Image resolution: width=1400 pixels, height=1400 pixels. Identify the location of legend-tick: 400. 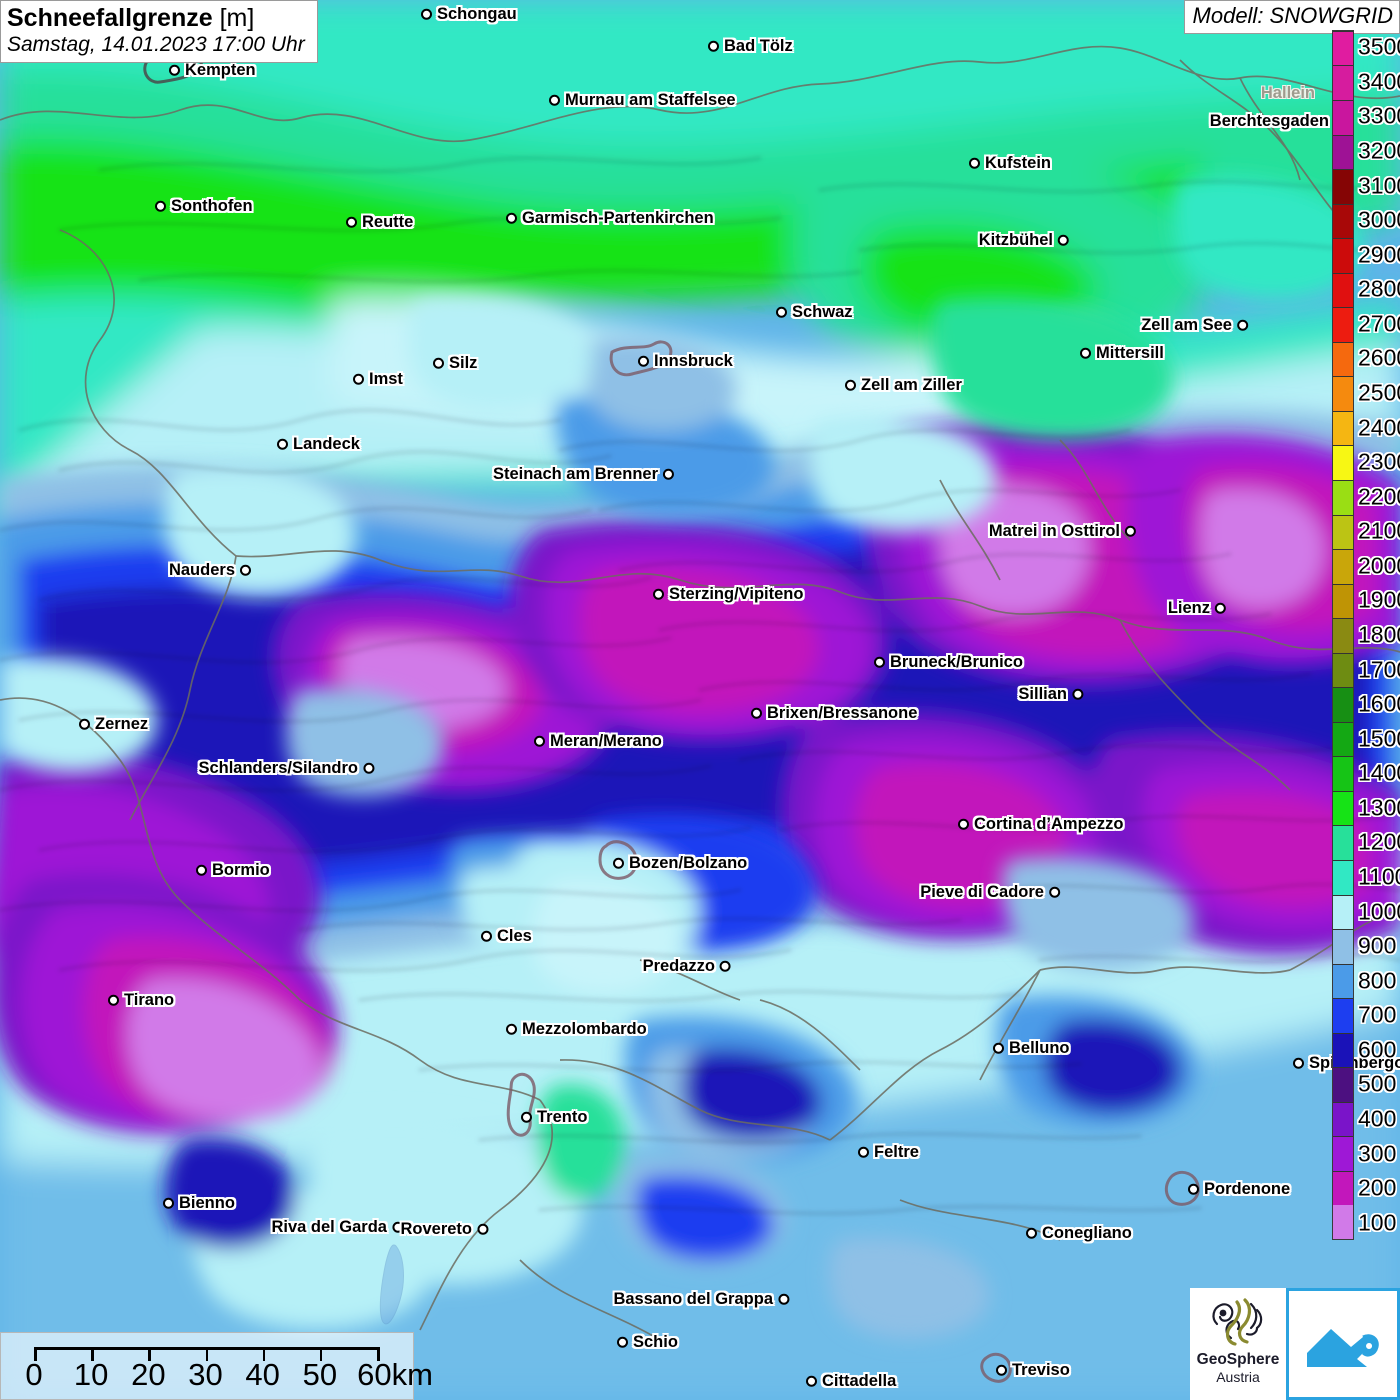
(1377, 1118).